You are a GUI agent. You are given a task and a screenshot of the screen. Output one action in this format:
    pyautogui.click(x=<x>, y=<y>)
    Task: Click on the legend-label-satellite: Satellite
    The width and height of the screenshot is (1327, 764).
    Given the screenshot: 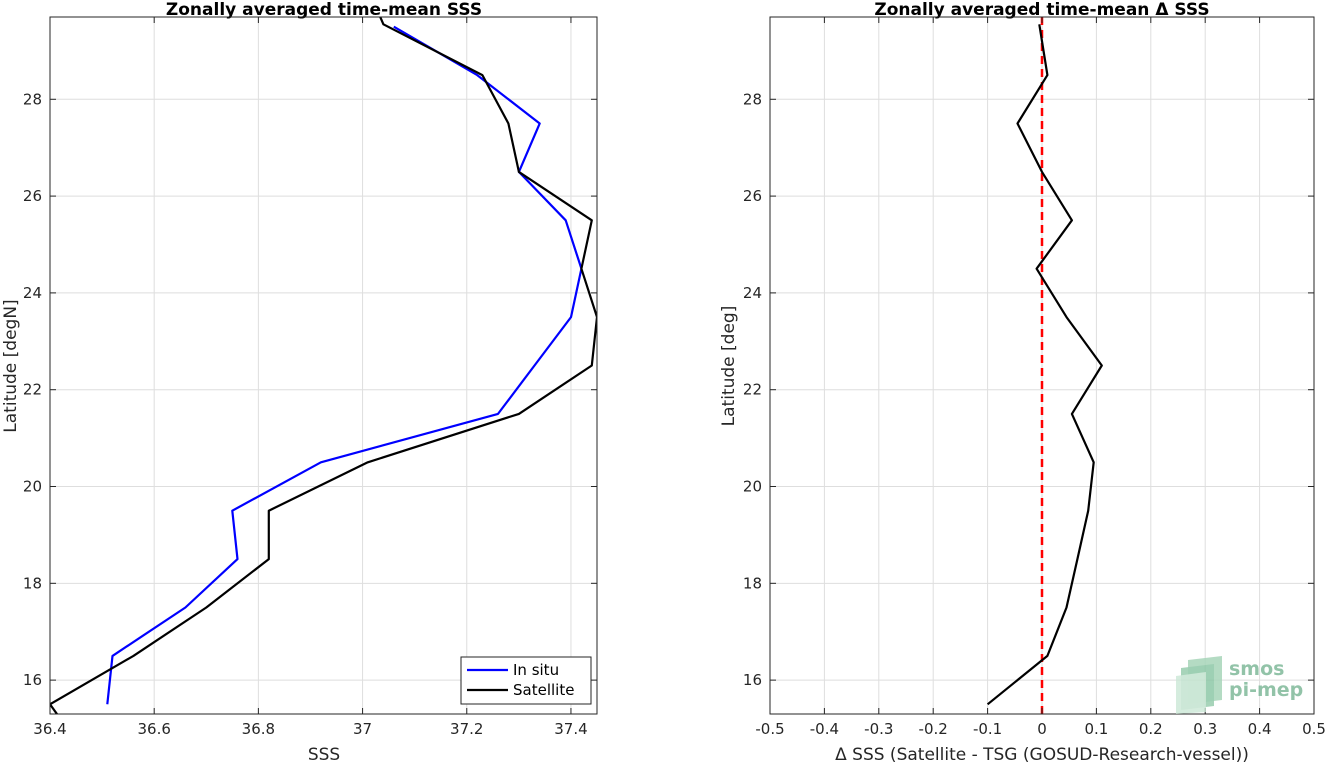 What is the action you would take?
    pyautogui.click(x=543, y=690)
    